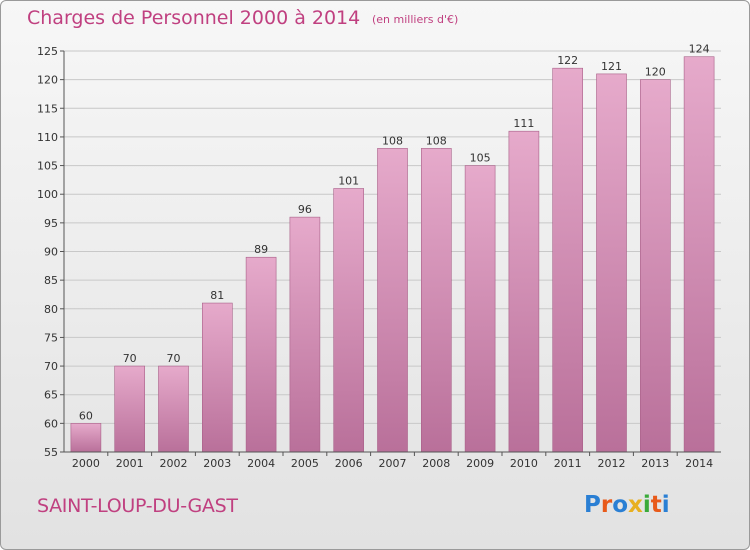 The image size is (750, 550). What do you see at coordinates (217, 295) in the screenshot?
I see `data-label: 81` at bounding box center [217, 295].